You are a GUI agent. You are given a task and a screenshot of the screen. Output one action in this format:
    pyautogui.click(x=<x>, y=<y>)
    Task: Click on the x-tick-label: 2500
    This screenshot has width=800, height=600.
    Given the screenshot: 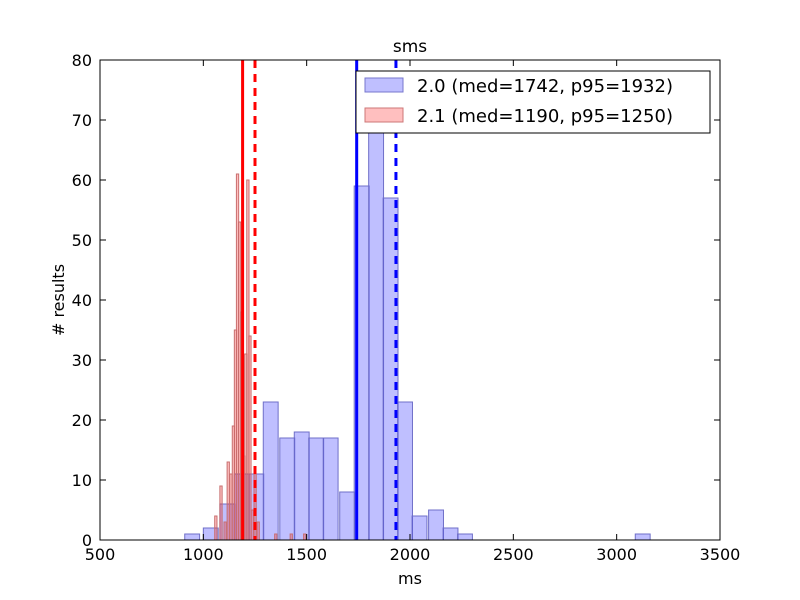 What is the action you would take?
    pyautogui.click(x=513, y=554)
    